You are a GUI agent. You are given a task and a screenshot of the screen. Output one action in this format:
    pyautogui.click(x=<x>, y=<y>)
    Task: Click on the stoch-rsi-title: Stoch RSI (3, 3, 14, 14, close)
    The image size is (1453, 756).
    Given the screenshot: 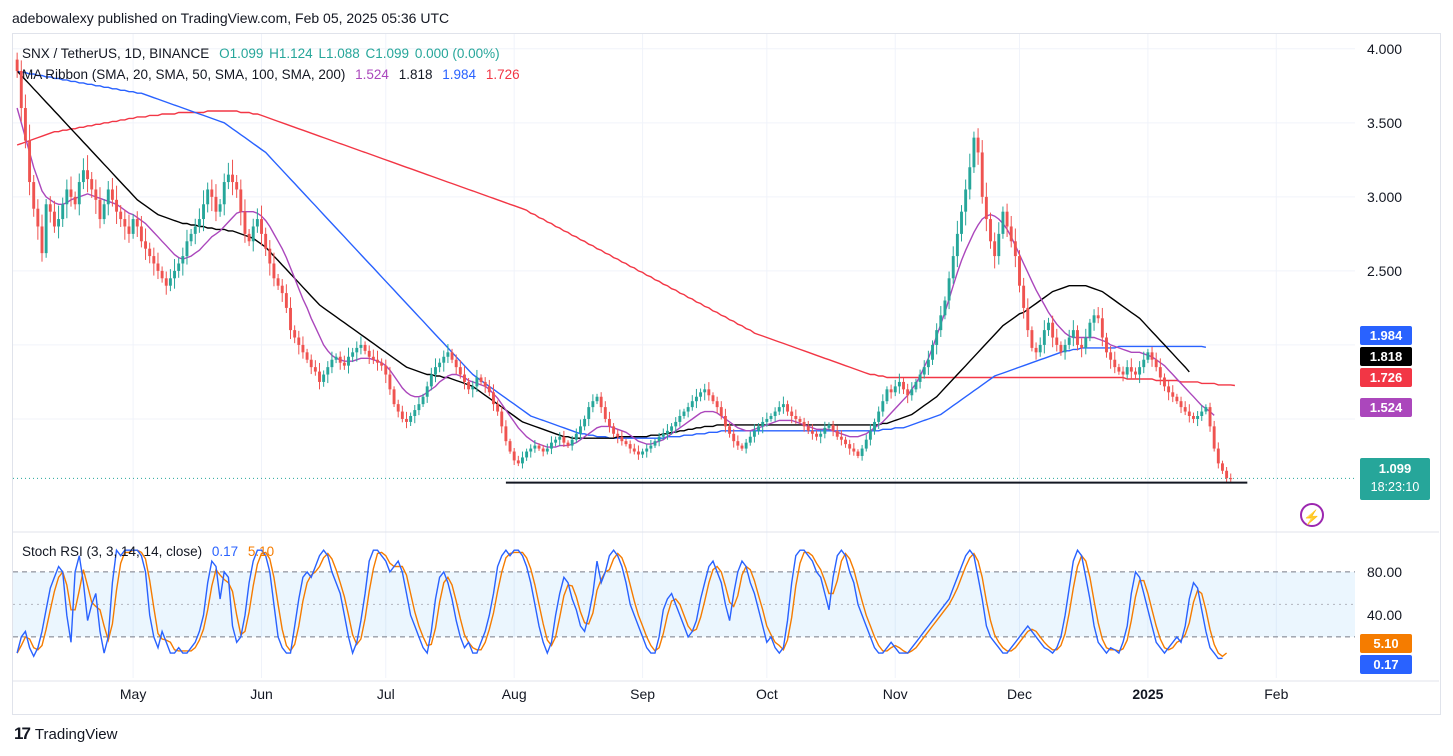 What is the action you would take?
    pyautogui.click(x=112, y=551)
    